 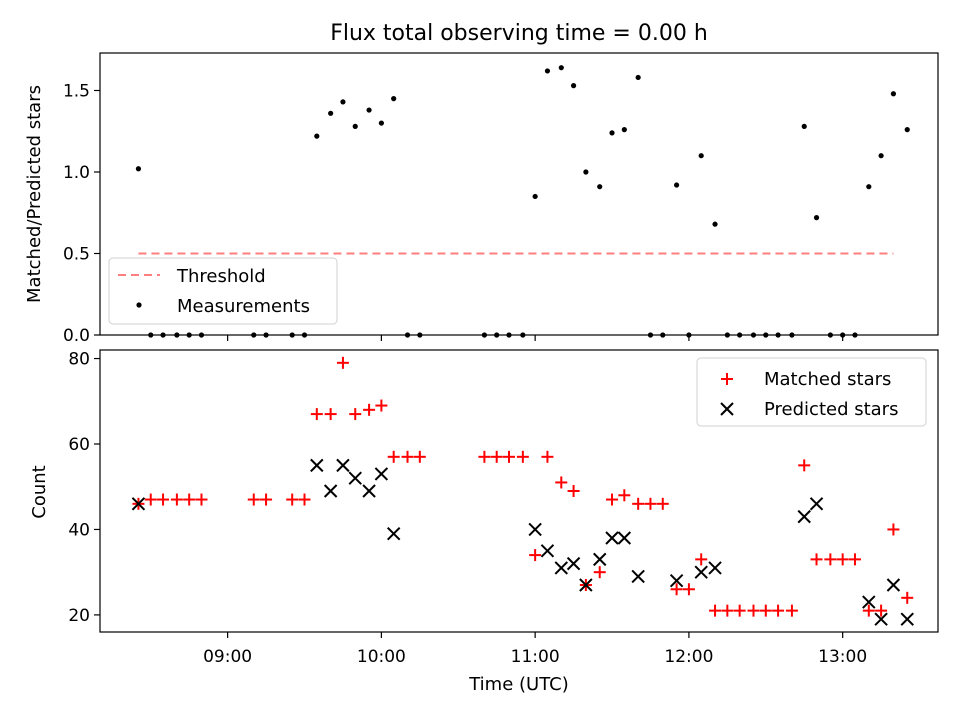 What do you see at coordinates (243, 306) in the screenshot?
I see `legend-measurements-label: Measurements` at bounding box center [243, 306].